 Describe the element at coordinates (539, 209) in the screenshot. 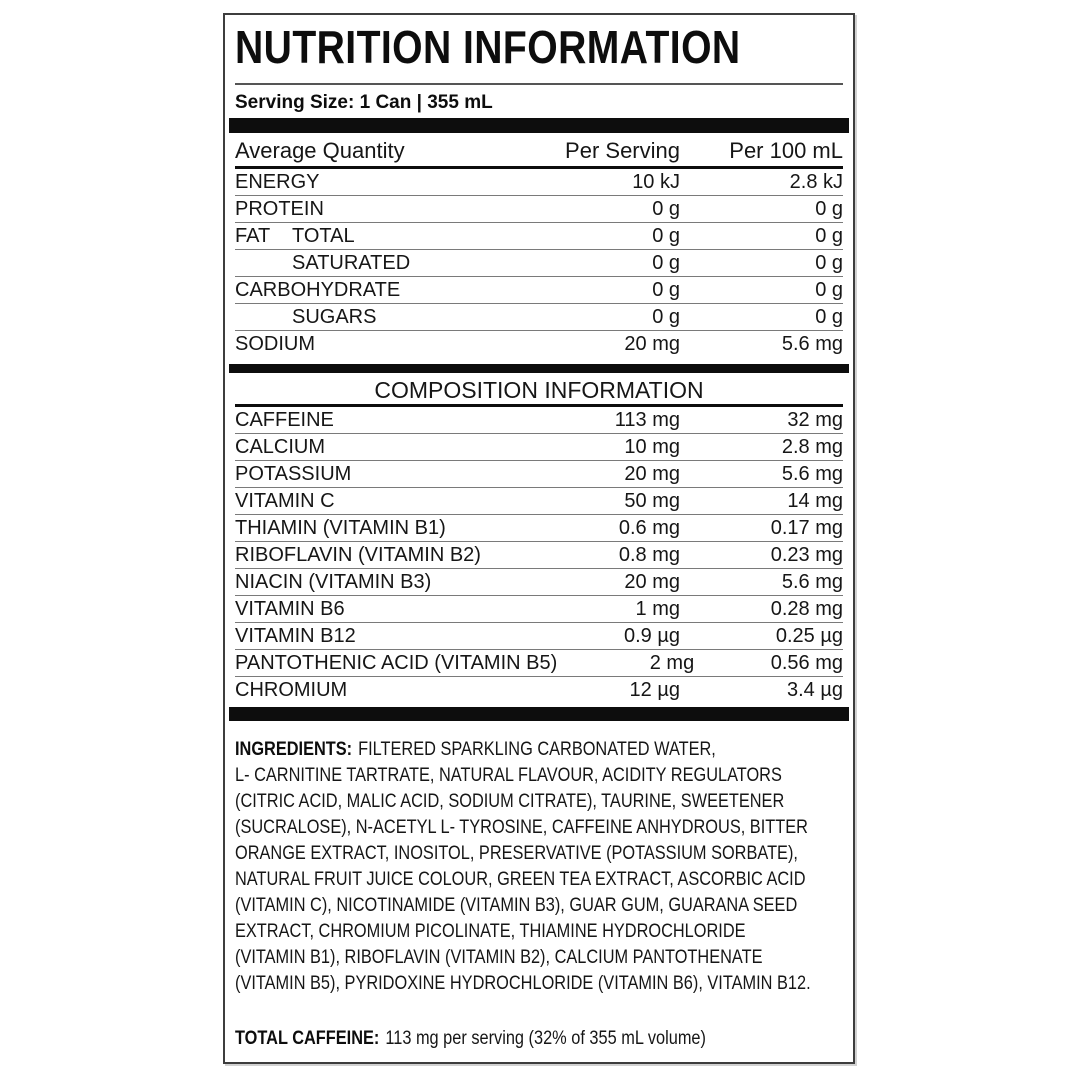

I see `table-row-protein: PROTEIN 0 g 0 g` at that location.